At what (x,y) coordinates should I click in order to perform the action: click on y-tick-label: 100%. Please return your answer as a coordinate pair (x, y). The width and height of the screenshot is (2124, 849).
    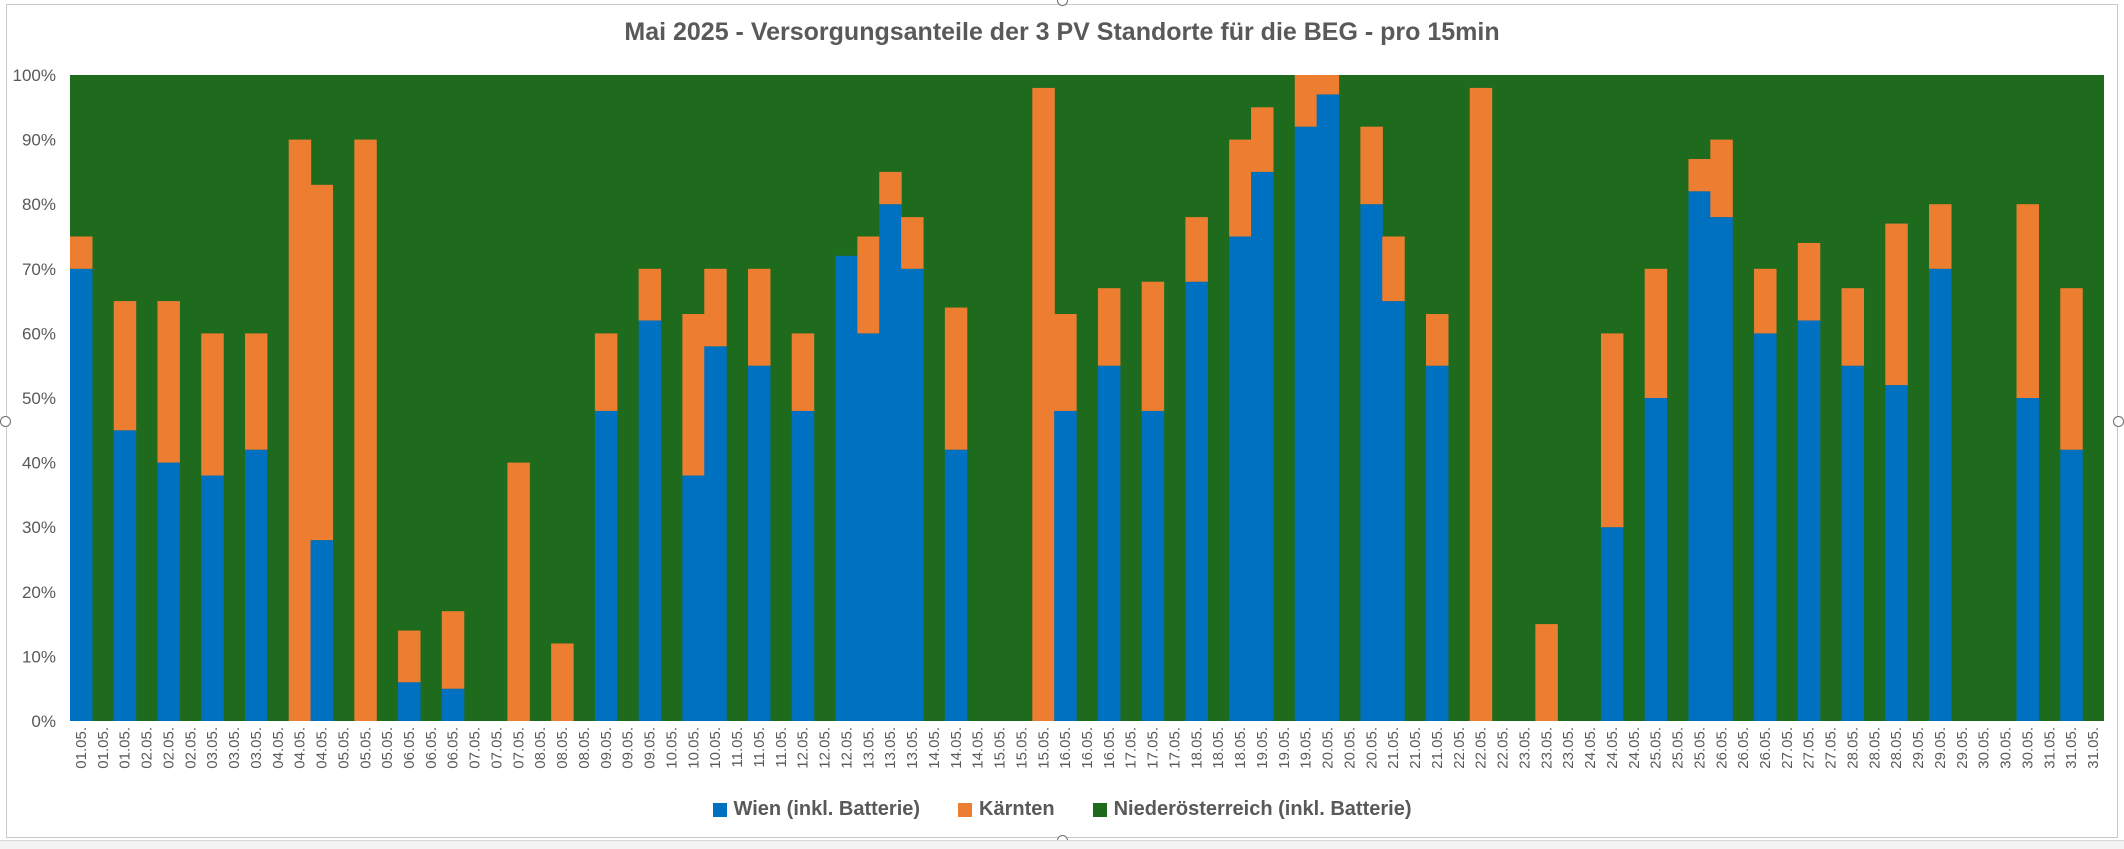
    Looking at the image, I should click on (34, 75).